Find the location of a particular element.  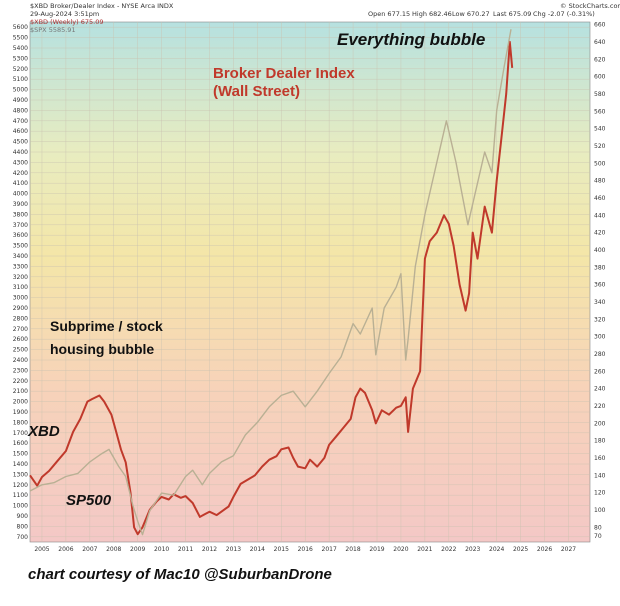

header-date: 29-Aug-2024 3:51pm is located at coordinates (65, 14).